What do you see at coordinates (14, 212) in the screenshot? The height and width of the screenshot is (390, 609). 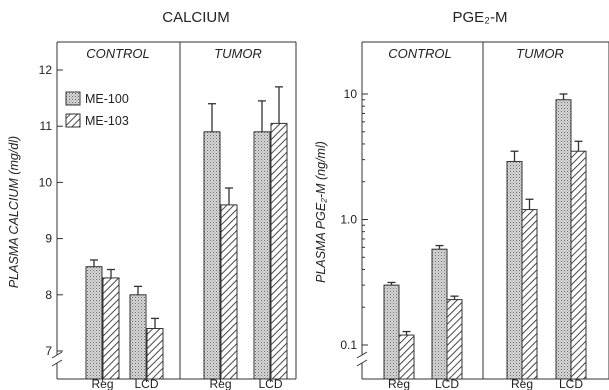 I see `y-axis-label: PLASMA CALCIUM (mg/dl)` at bounding box center [14, 212].